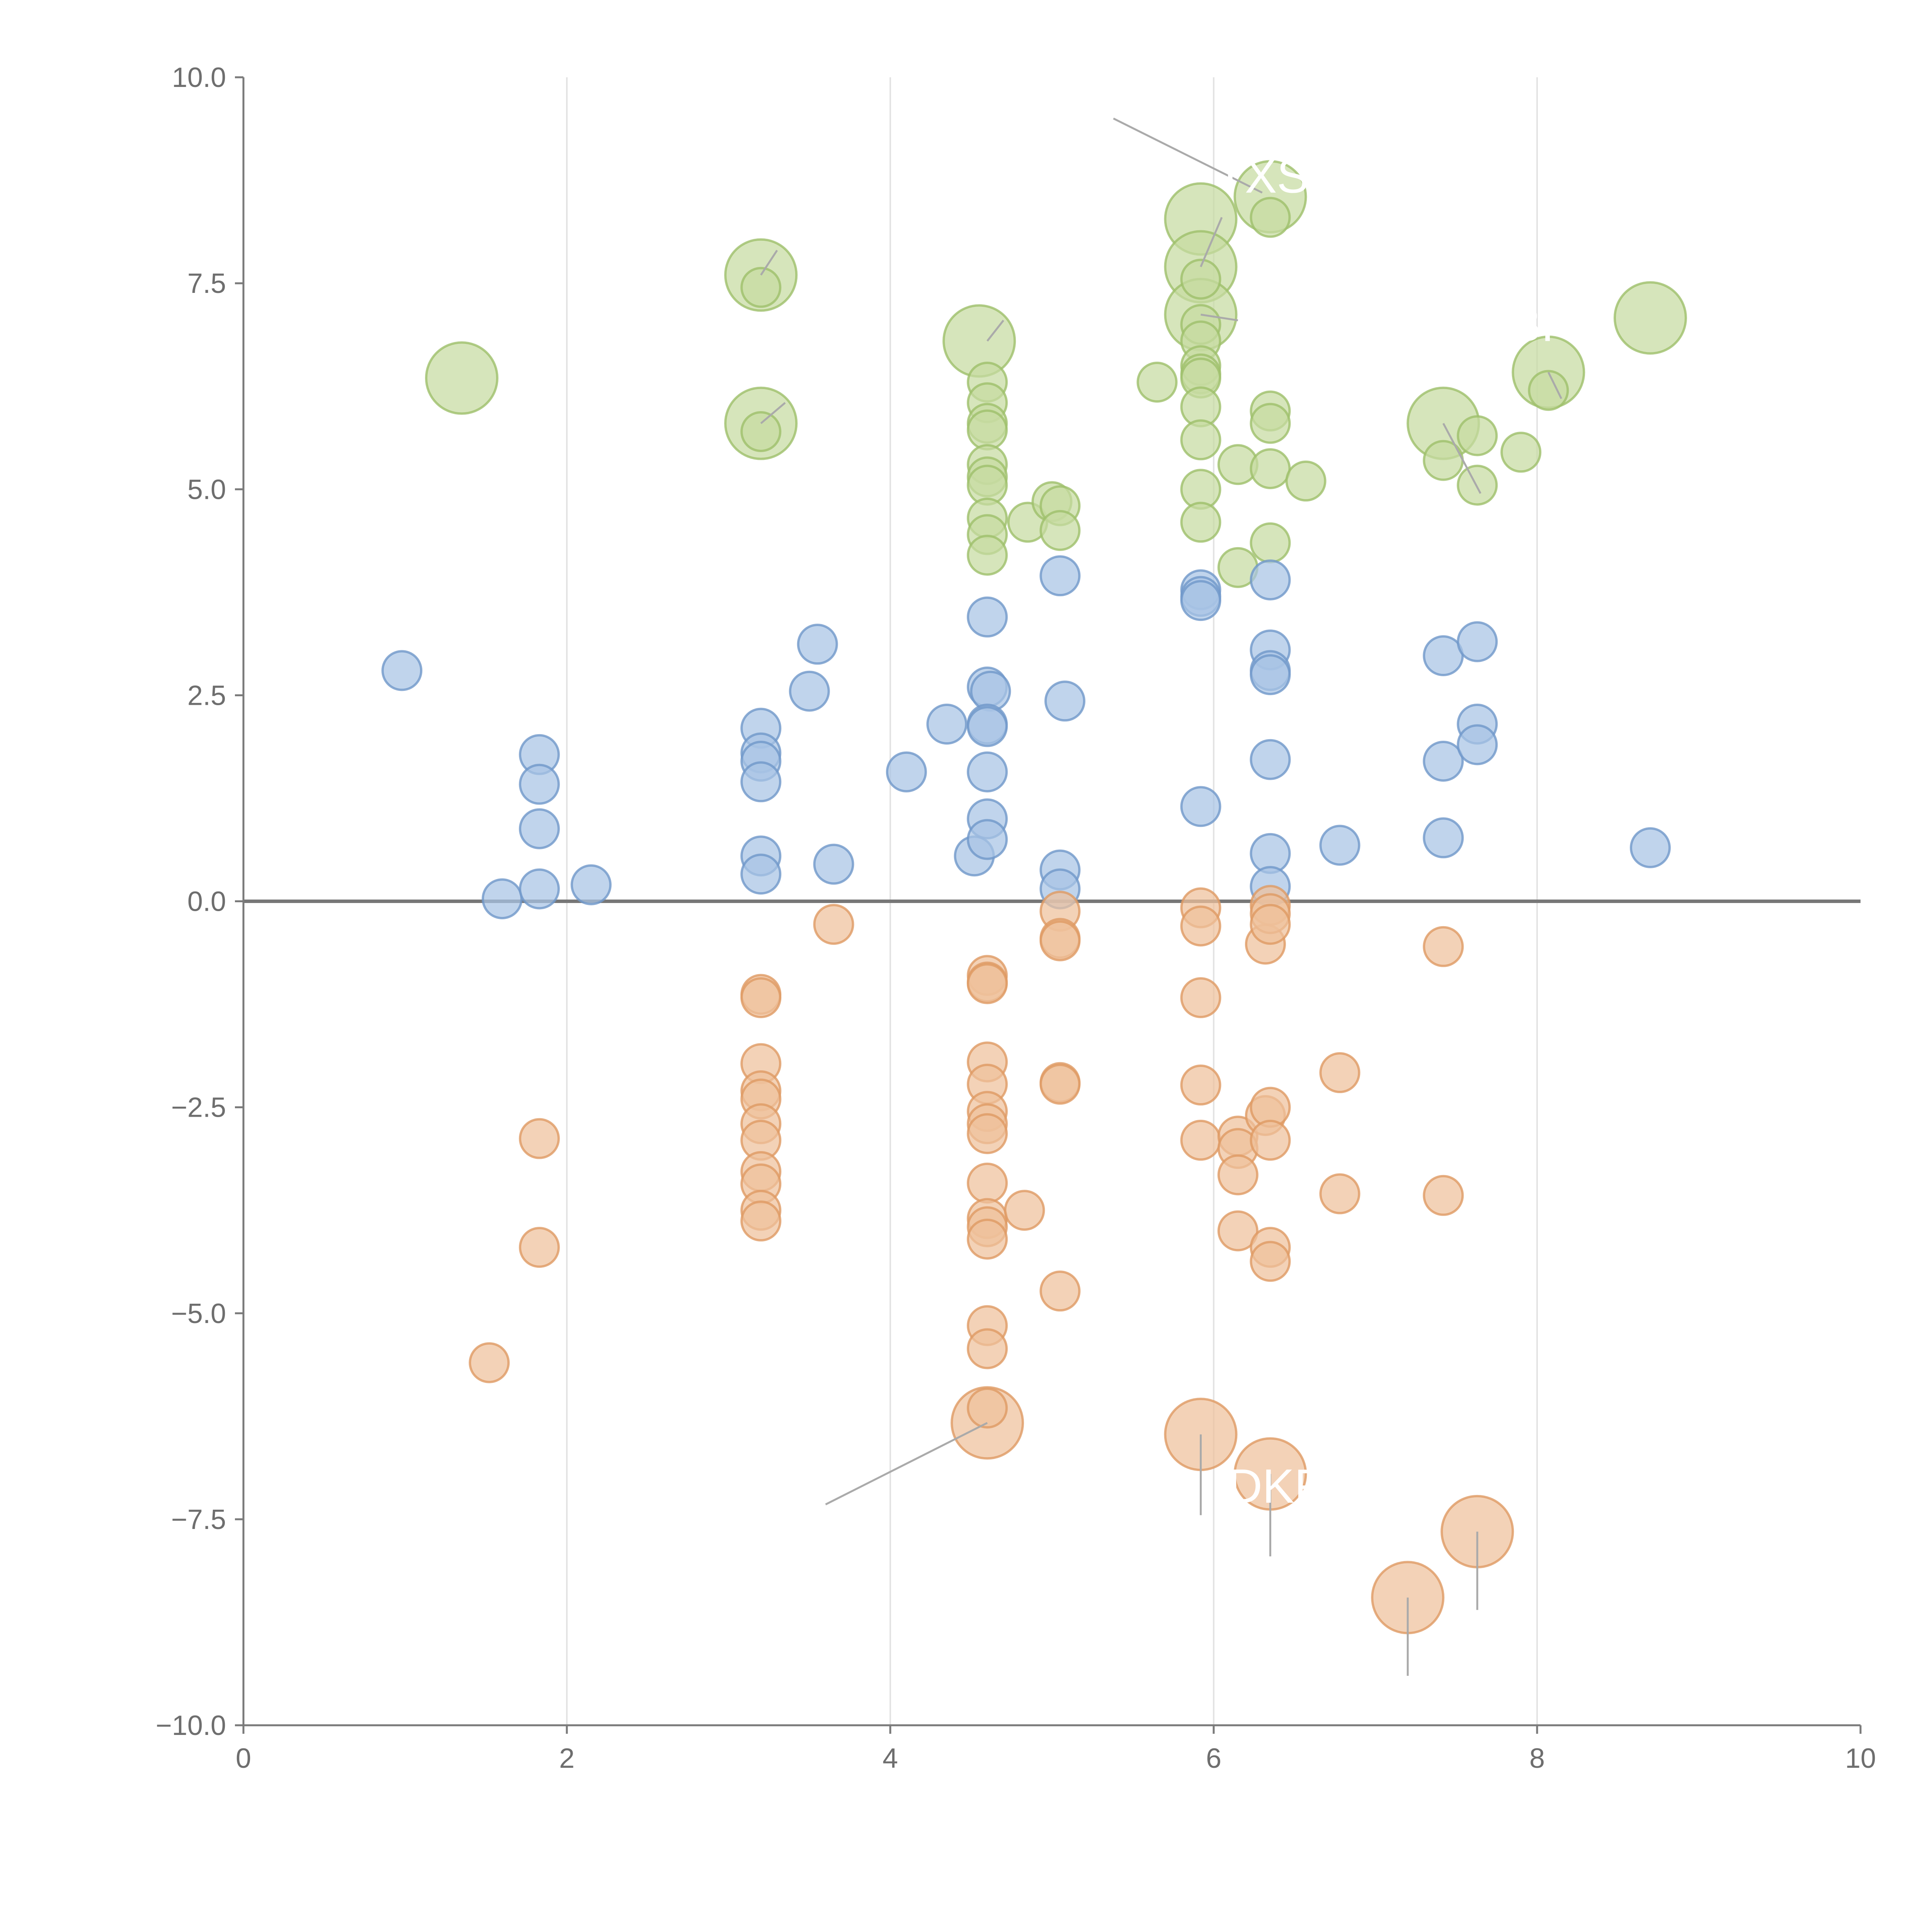 Image resolution: width=1932 pixels, height=1932 pixels. What do you see at coordinates (891, 1758) in the screenshot?
I see `x-tick-label: 4` at bounding box center [891, 1758].